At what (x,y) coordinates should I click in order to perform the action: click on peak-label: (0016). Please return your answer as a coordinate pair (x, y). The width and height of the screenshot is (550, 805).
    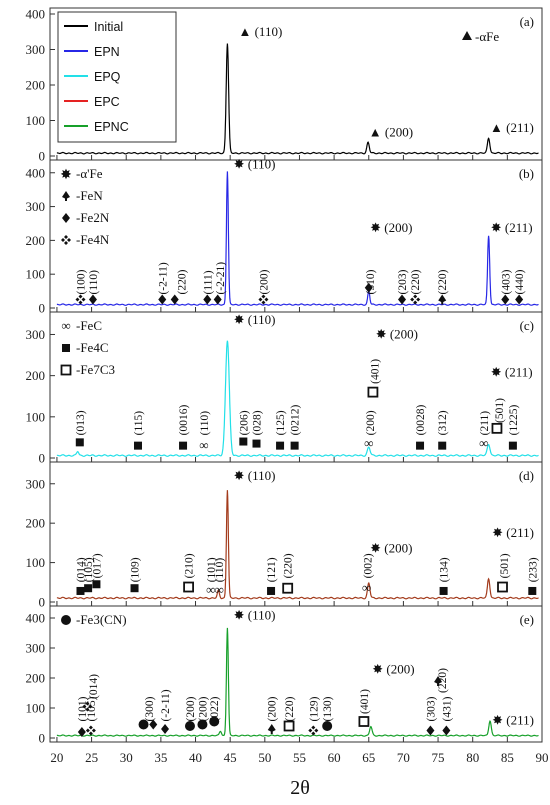
    Looking at the image, I should click on (184, 420).